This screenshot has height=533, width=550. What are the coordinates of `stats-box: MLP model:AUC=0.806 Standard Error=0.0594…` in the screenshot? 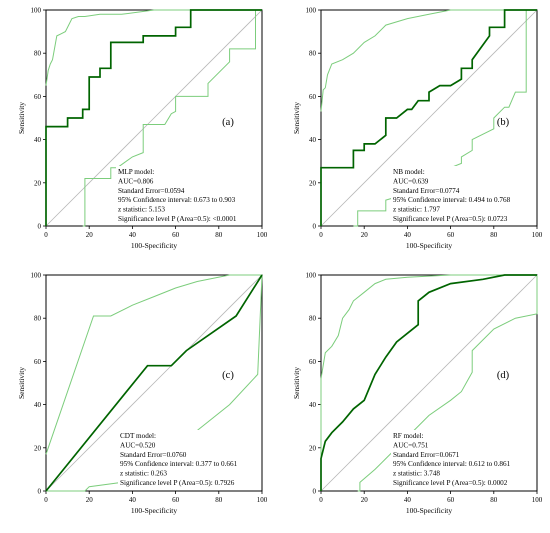 It's located at (177, 196).